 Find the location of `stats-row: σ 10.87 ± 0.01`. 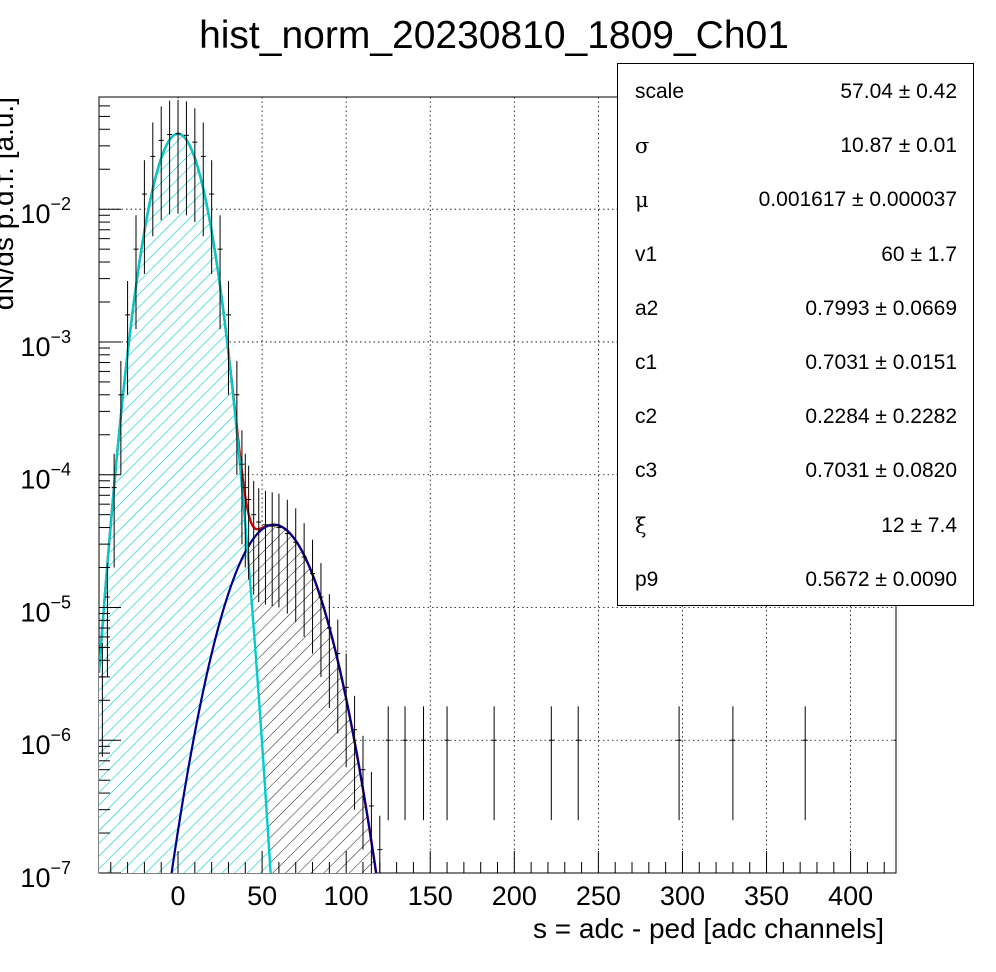

stats-row: σ 10.87 ± 0.01 is located at coordinates (795, 146).